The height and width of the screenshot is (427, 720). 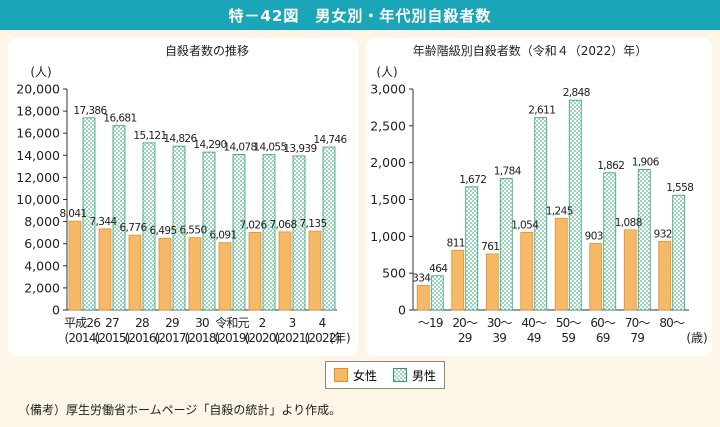 I want to click on chart-legend: 女性 男性, so click(x=385, y=375).